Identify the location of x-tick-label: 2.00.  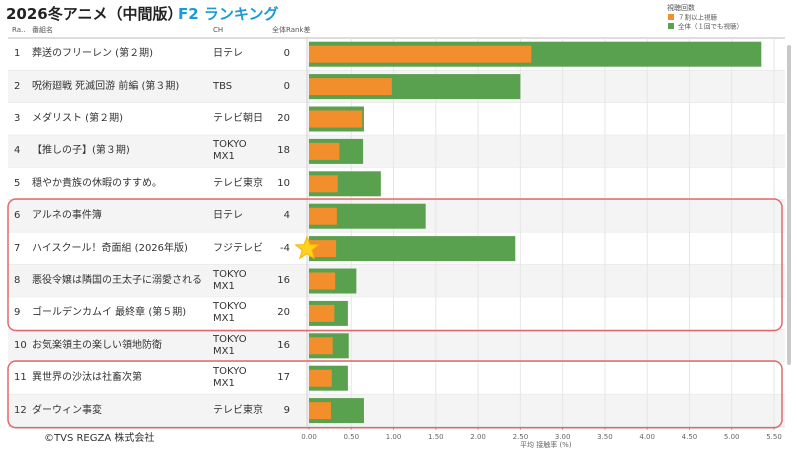
(478, 437).